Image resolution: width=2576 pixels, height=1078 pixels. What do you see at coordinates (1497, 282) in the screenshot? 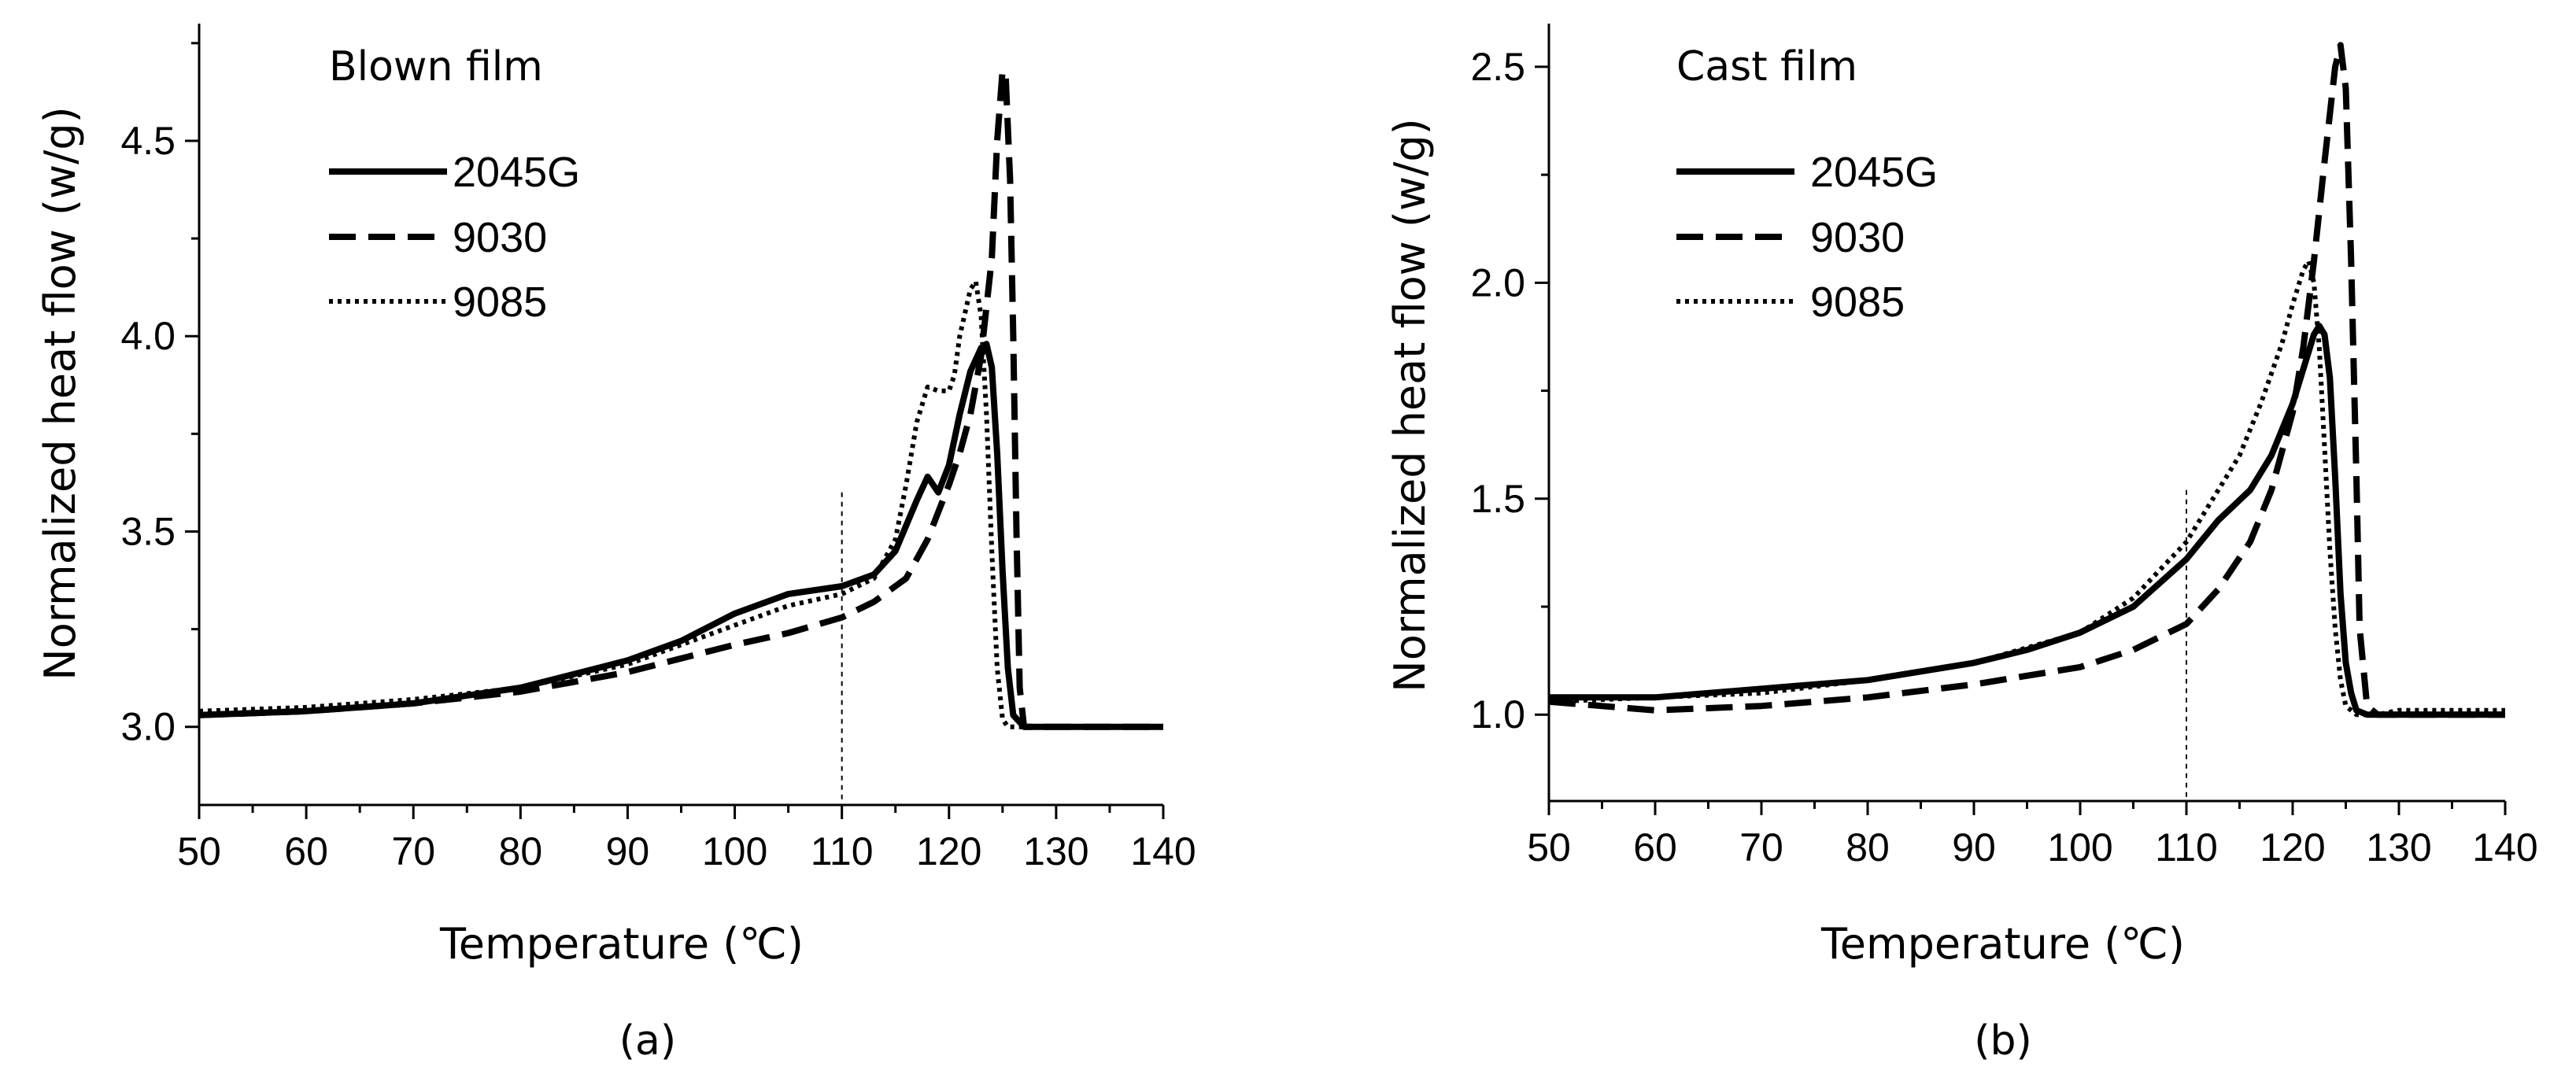
I see `panel-b-y-tick-label: 2.0` at bounding box center [1497, 282].